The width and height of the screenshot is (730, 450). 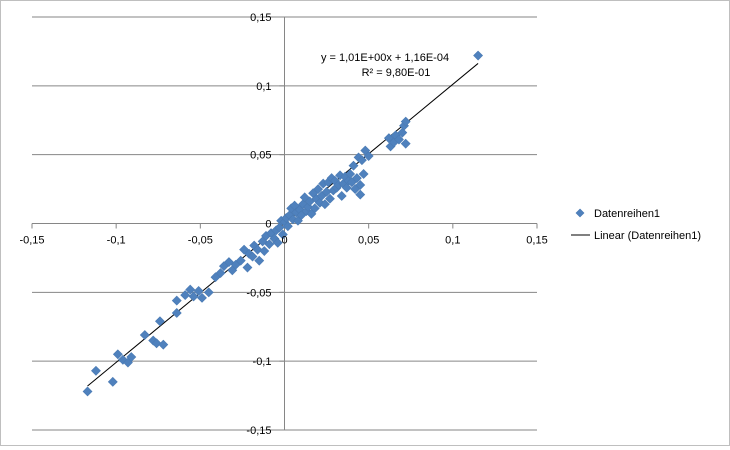 I want to click on x-tick-label-3: 0, so click(x=284, y=241).